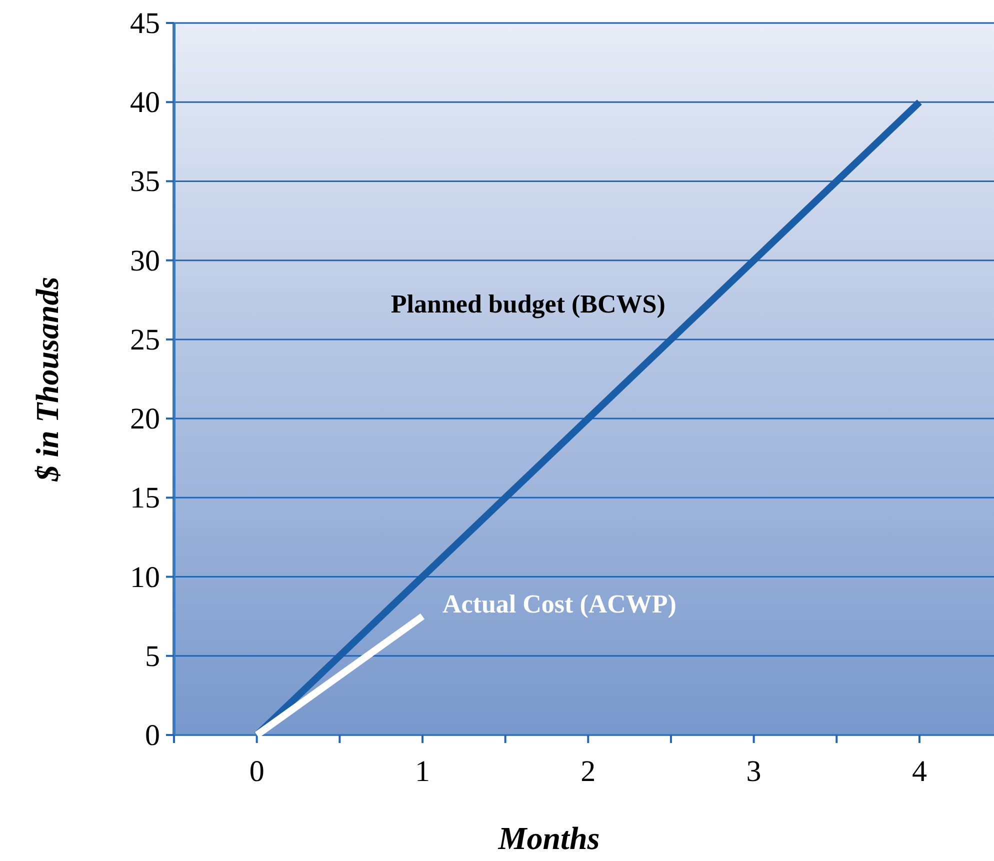  Describe the element at coordinates (754, 771) in the screenshot. I see `x-tick-label: 3` at that location.